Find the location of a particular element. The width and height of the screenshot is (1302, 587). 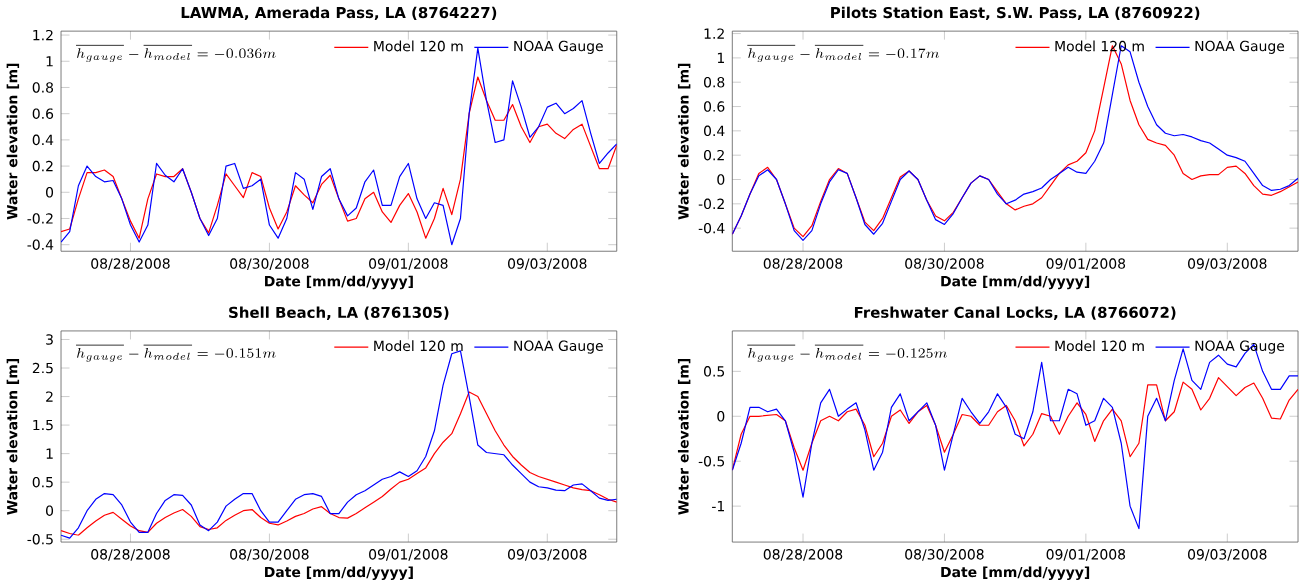

annotation: $\overline{h_{gauge}}-\overline{h_{model}}=-0.036m$ is located at coordinates (176, 53).